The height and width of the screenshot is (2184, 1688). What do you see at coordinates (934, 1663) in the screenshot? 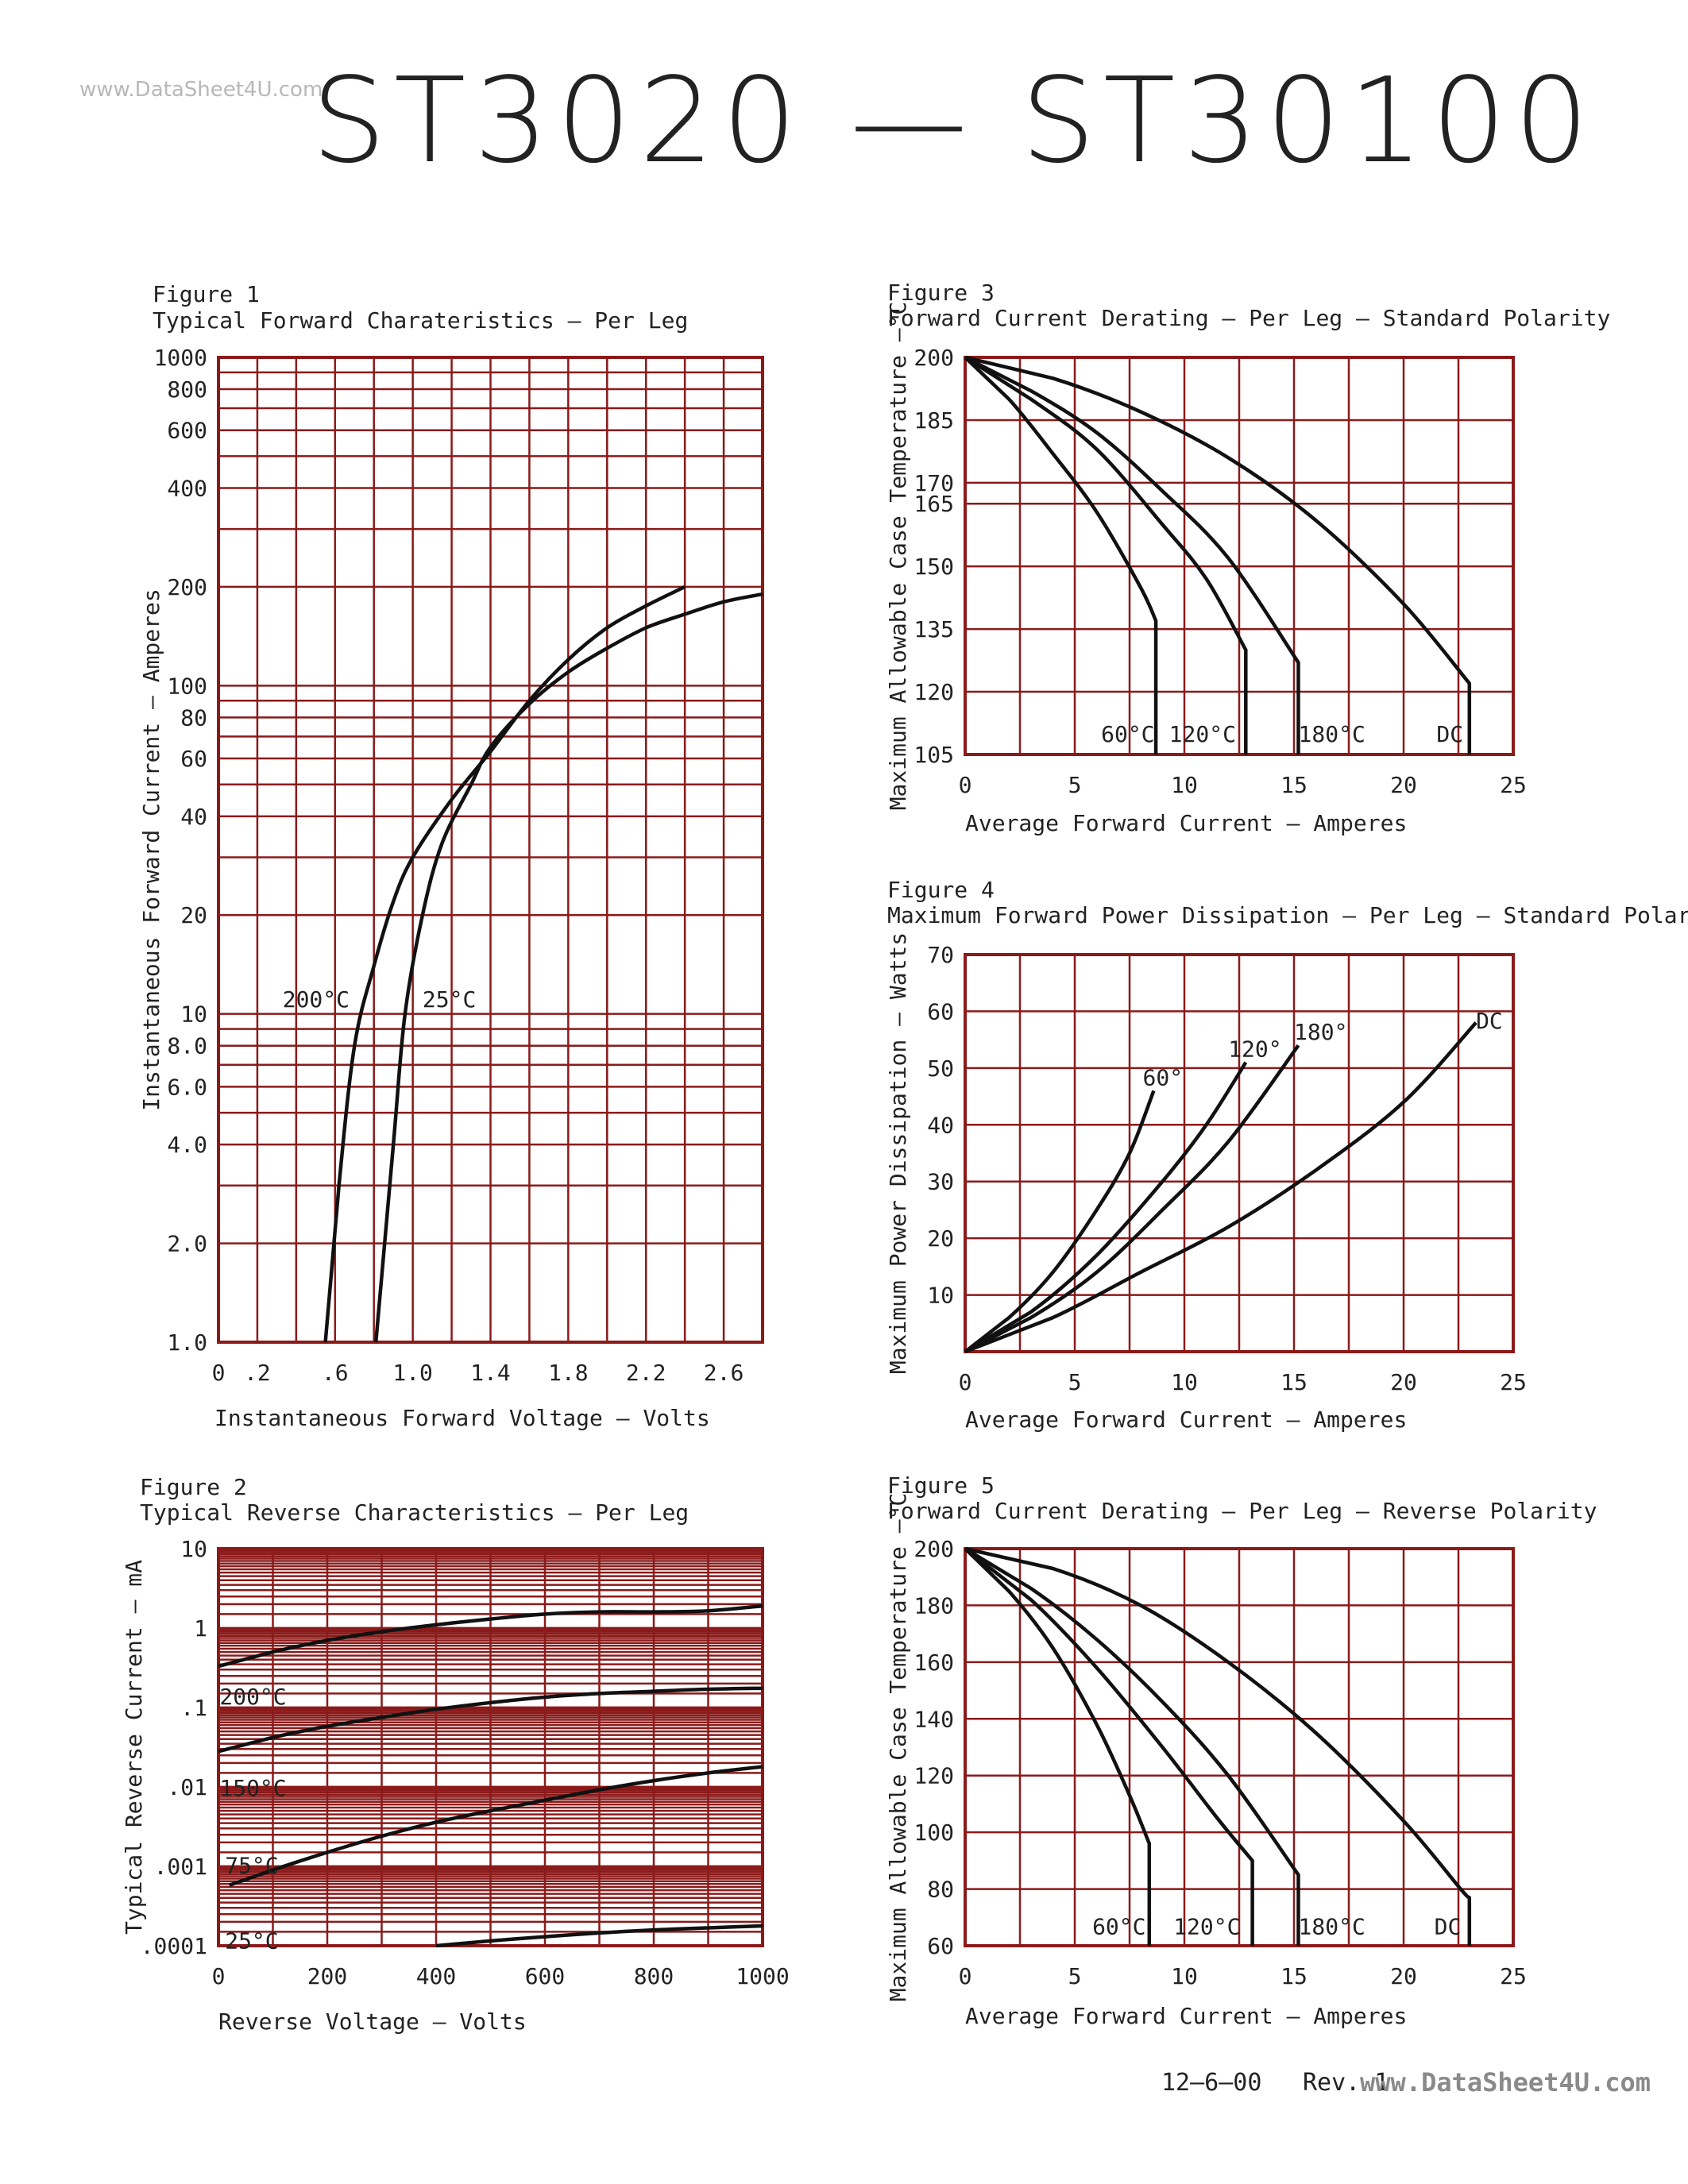
I see `y-tick-label: 160` at bounding box center [934, 1663].